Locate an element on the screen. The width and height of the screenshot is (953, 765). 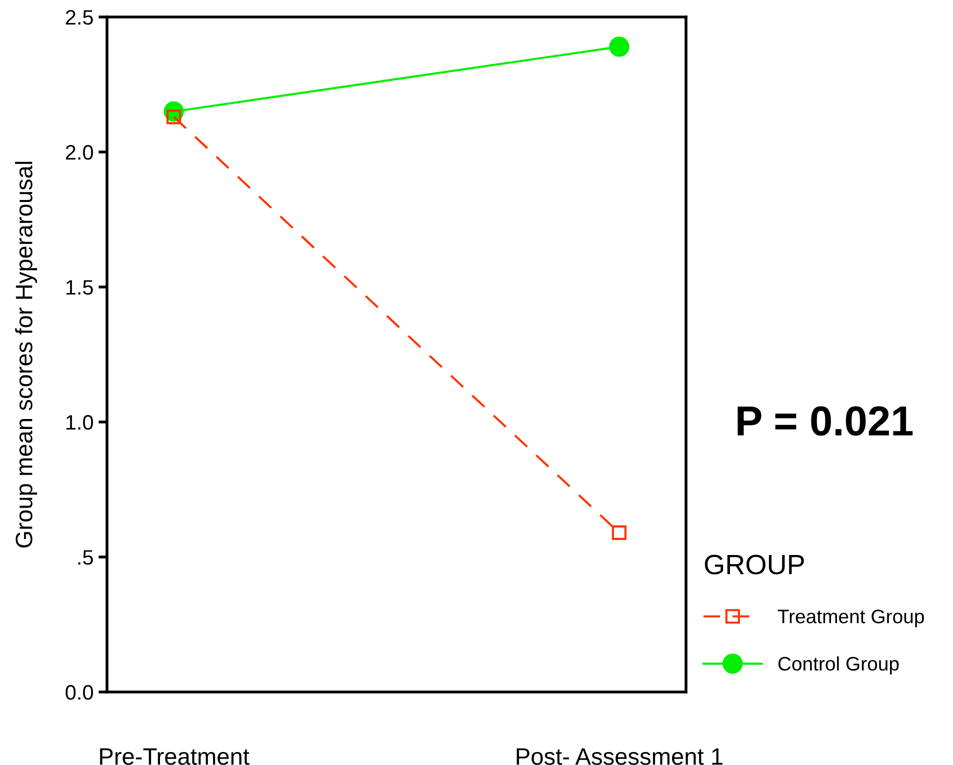
x-tick-label: Post- Assessment 1 is located at coordinates (619, 756).